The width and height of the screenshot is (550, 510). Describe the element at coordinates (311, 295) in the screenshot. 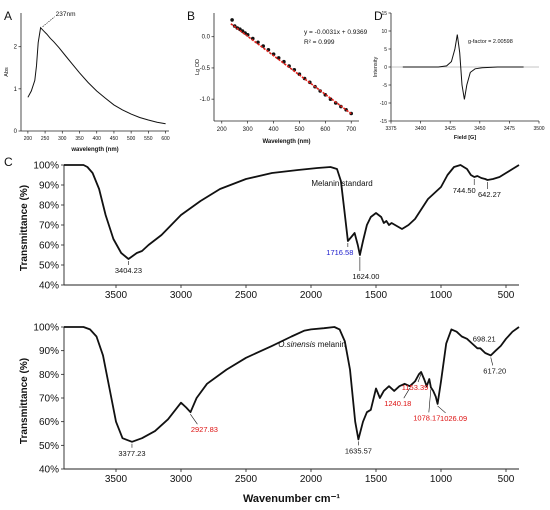

I see `c-top-x-tick-label: 2000` at that location.